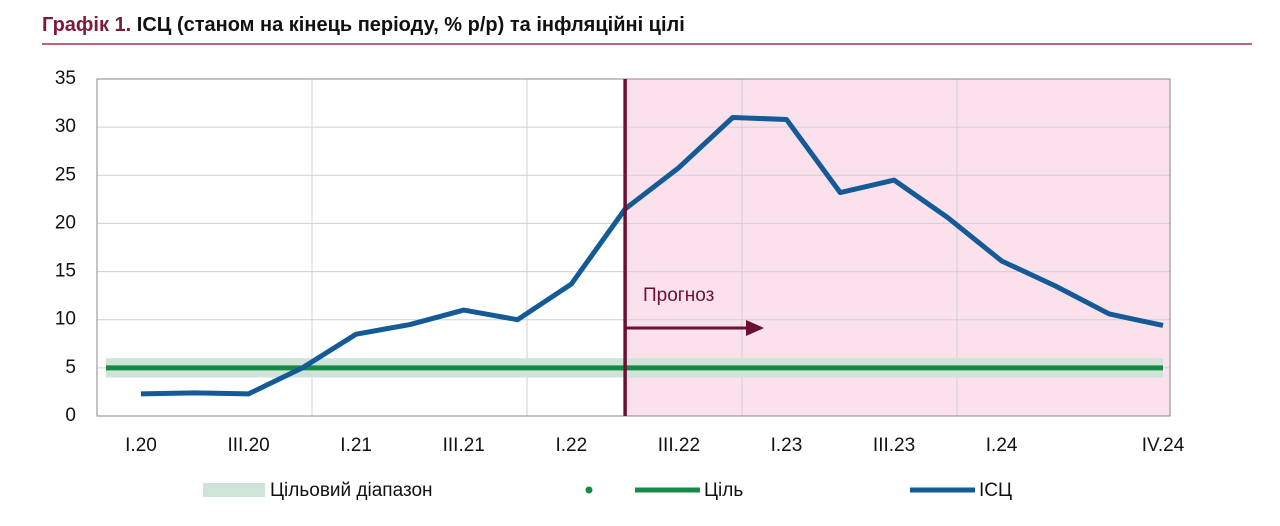 This screenshot has height=526, width=1280. I want to click on y-tick-label: 10, so click(65, 319).